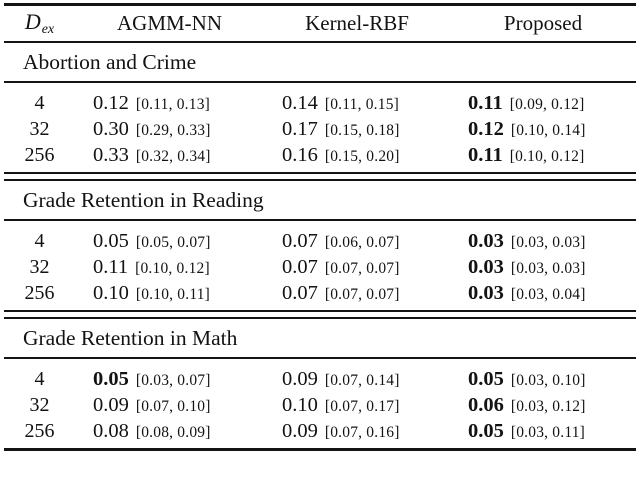 Image resolution: width=640 pixels, height=490 pixels. Describe the element at coordinates (320, 4) in the screenshot. I see `top-rule` at that location.